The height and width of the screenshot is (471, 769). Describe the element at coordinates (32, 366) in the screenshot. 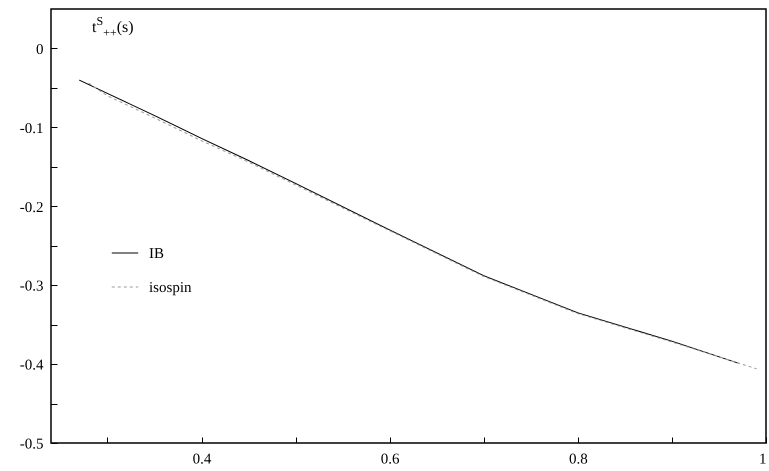

I see `y-tick-label: -0.4` at that location.